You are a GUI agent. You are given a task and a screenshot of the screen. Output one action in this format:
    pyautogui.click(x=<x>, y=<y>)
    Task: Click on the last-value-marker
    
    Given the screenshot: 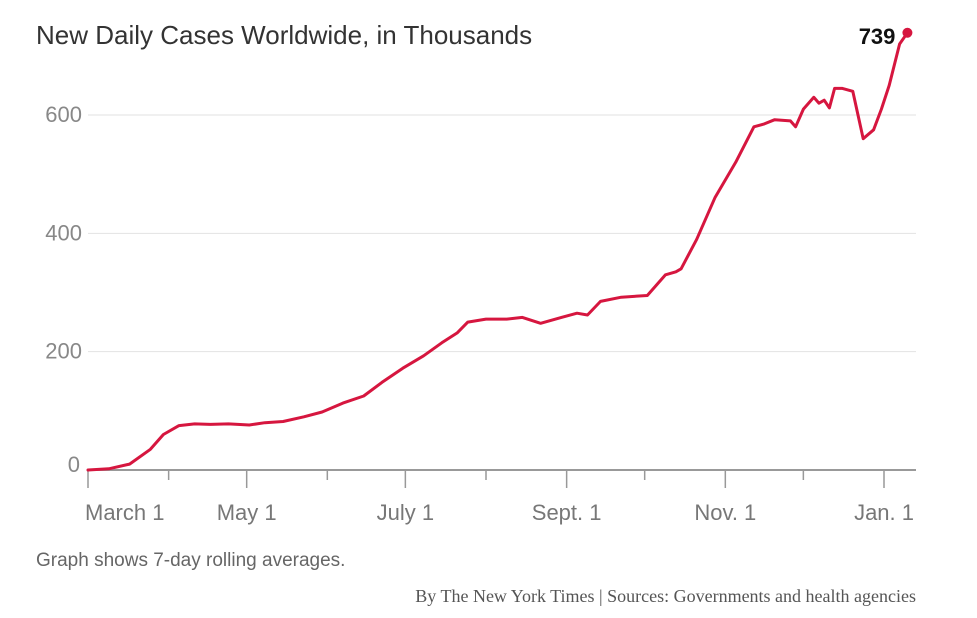 What is the action you would take?
    pyautogui.click(x=907, y=32)
    